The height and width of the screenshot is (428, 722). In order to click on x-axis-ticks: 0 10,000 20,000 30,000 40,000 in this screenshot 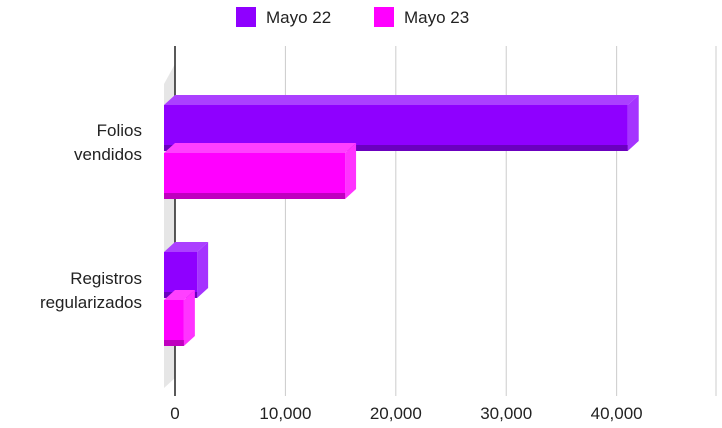, I will do `click(406, 413)`.